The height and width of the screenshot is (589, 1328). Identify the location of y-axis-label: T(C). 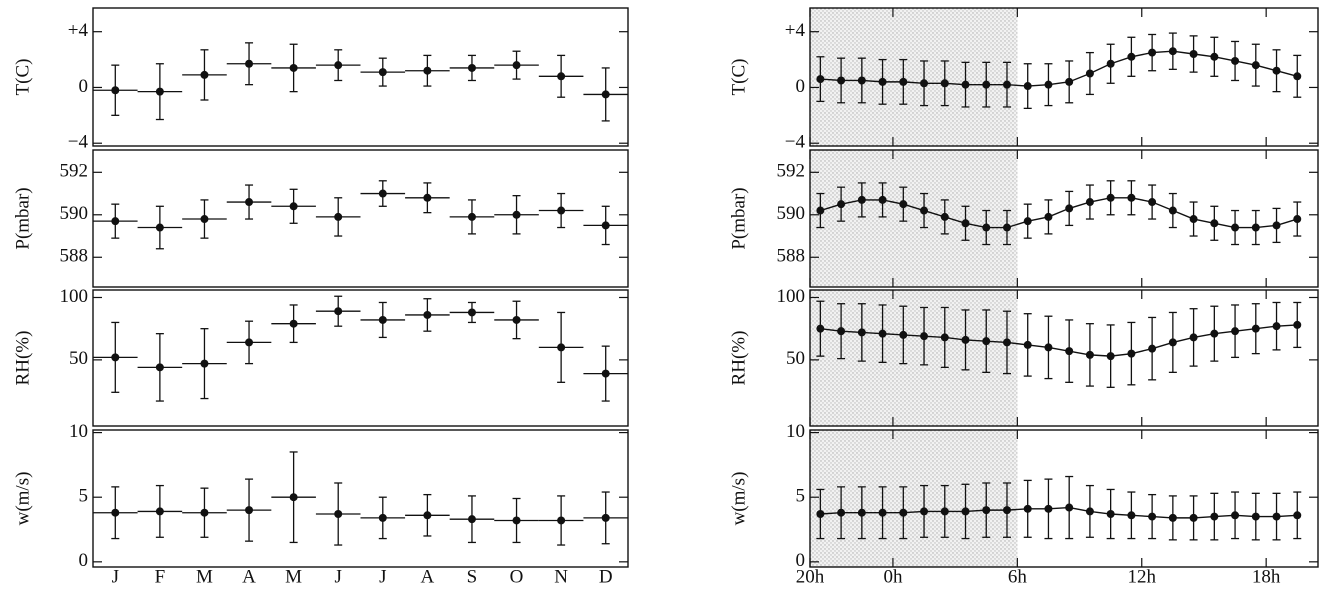
(738, 77).